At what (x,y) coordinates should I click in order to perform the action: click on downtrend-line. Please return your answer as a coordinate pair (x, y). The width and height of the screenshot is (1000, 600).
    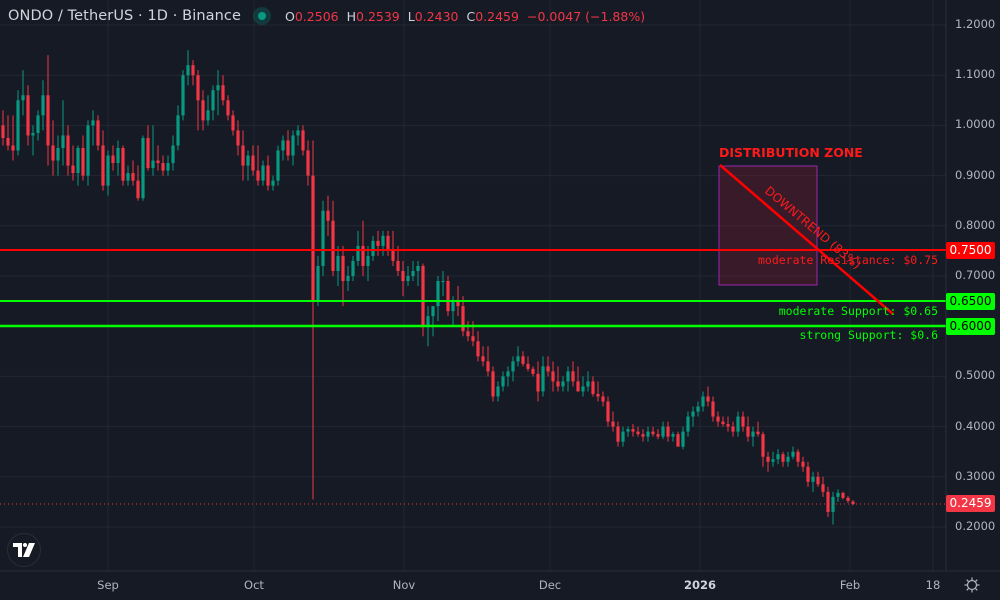
    Looking at the image, I should click on (806, 239).